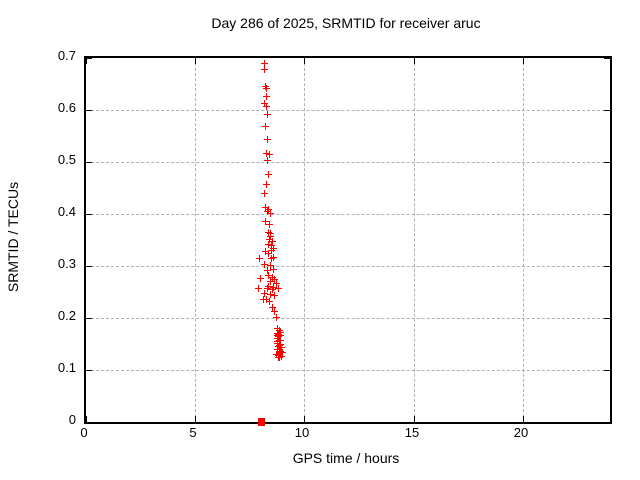  Describe the element at coordinates (66, 263) in the screenshot. I see `y-tick-label: 0.3` at that location.